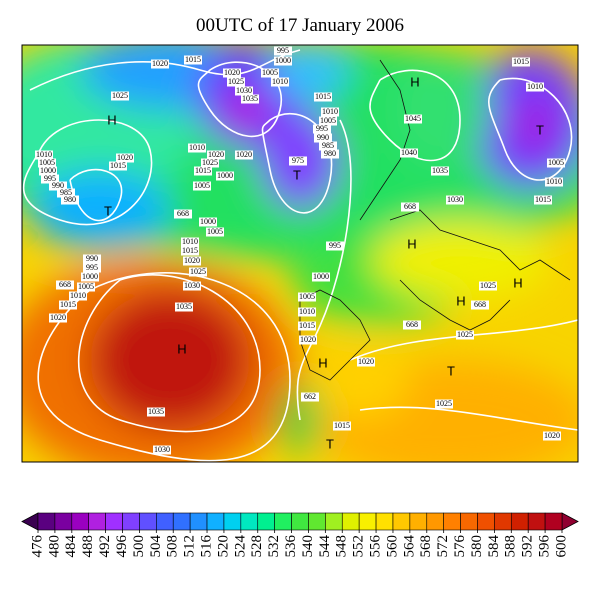  I want to click on colorbar-tick-label: 552, so click(359, 546).